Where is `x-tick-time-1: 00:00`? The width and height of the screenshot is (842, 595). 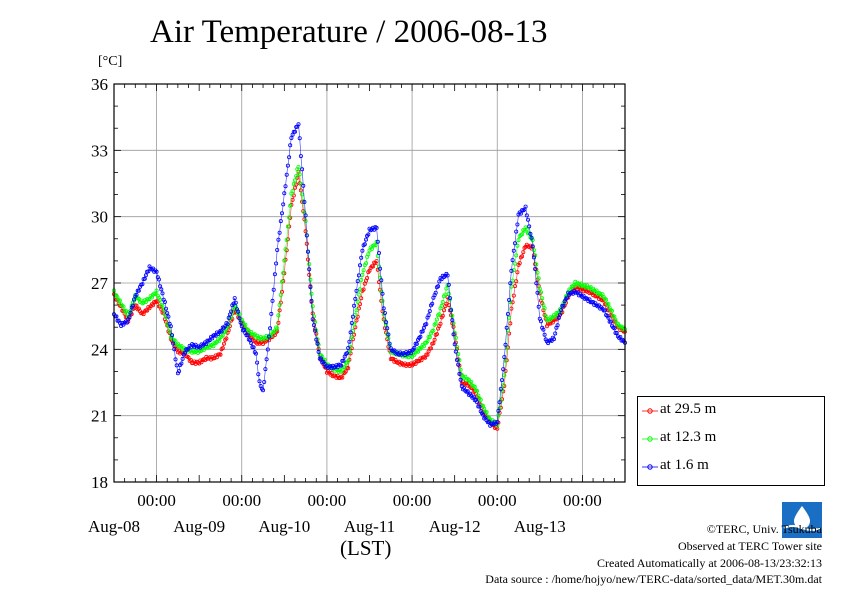
x-tick-time-1: 00:00 is located at coordinates (241, 500).